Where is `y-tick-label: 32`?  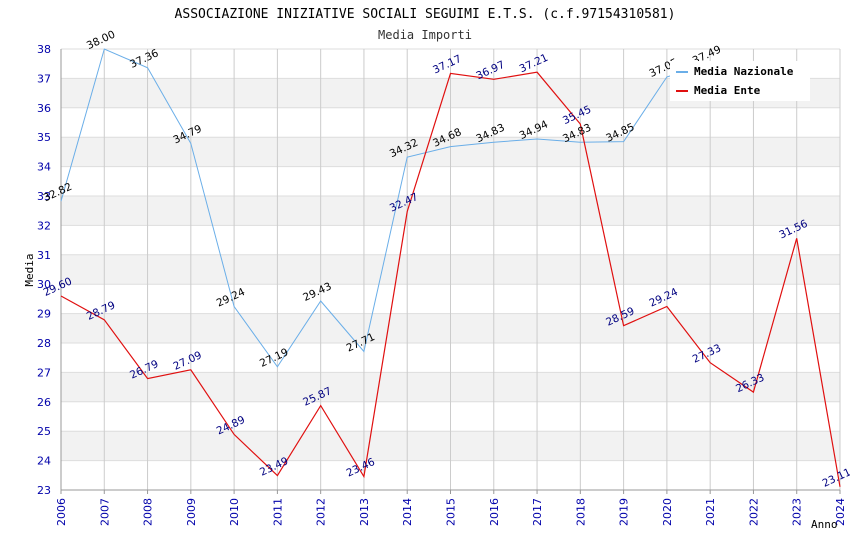
y-tick-label: 32 is located at coordinates (44, 225).